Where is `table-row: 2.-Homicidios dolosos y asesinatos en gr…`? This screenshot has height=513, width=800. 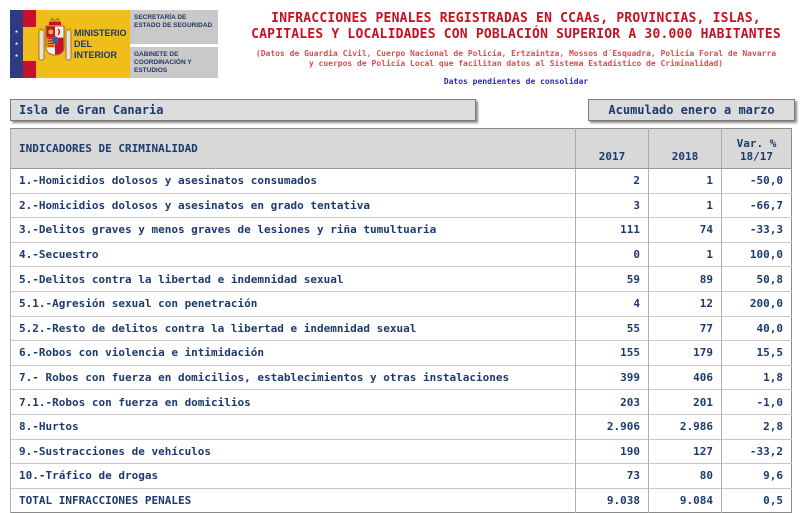
table-row: 2.-Homicidios dolosos y asesinatos en gr… is located at coordinates (401, 205).